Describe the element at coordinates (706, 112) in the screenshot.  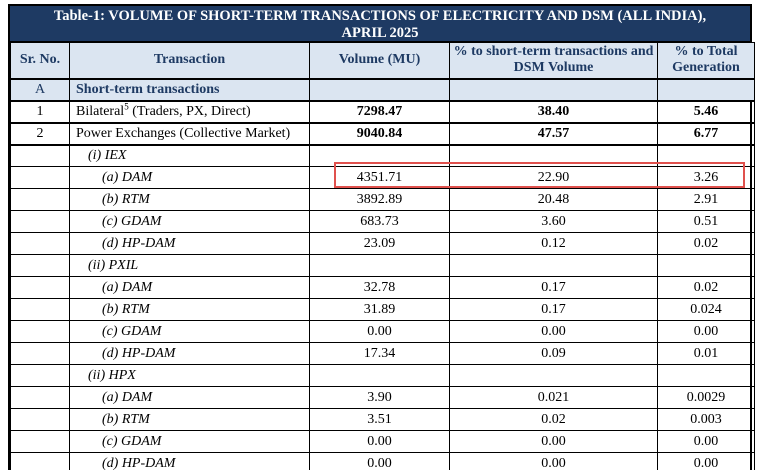
I see `cell-pct-total-generation: 5.46` at that location.